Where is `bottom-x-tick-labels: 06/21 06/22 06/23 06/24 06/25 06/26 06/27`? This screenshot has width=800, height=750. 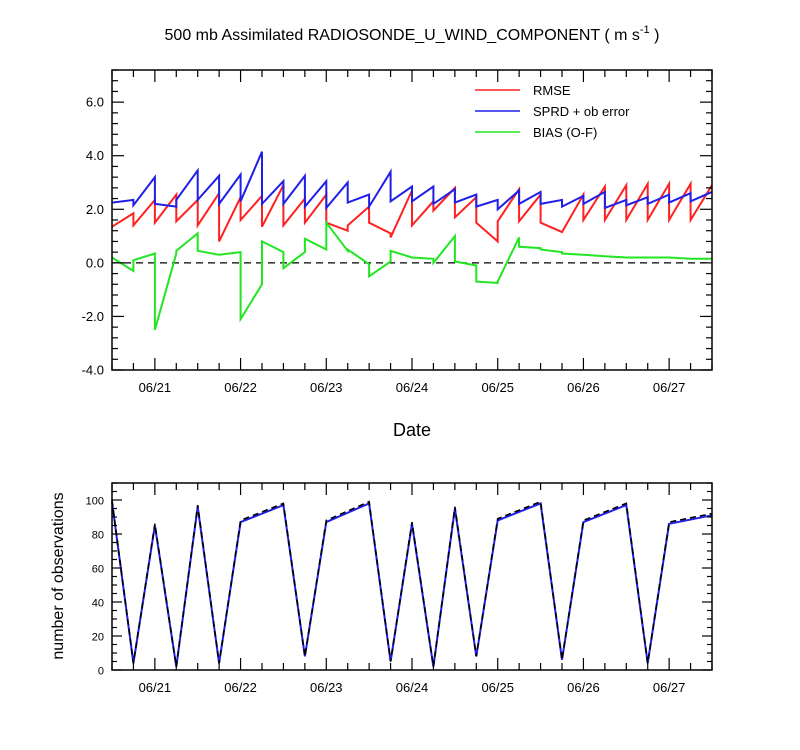 bottom-x-tick-labels: 06/21 06/22 06/23 06/24 06/25 06/26 06/27 is located at coordinates (412, 687).